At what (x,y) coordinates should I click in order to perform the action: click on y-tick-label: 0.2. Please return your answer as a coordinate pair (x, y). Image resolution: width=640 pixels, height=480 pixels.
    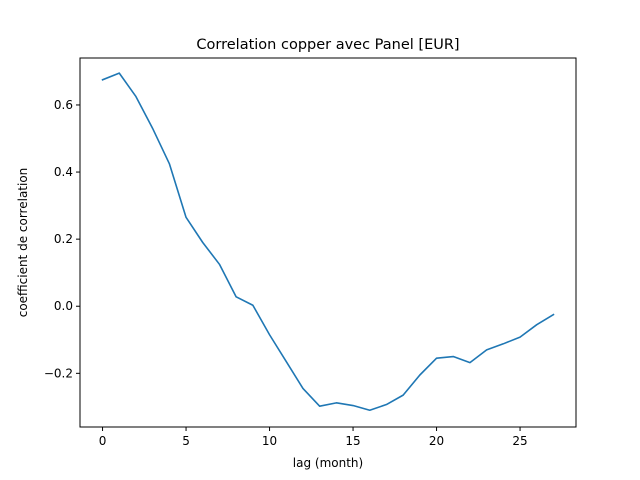
    Looking at the image, I should click on (63, 239).